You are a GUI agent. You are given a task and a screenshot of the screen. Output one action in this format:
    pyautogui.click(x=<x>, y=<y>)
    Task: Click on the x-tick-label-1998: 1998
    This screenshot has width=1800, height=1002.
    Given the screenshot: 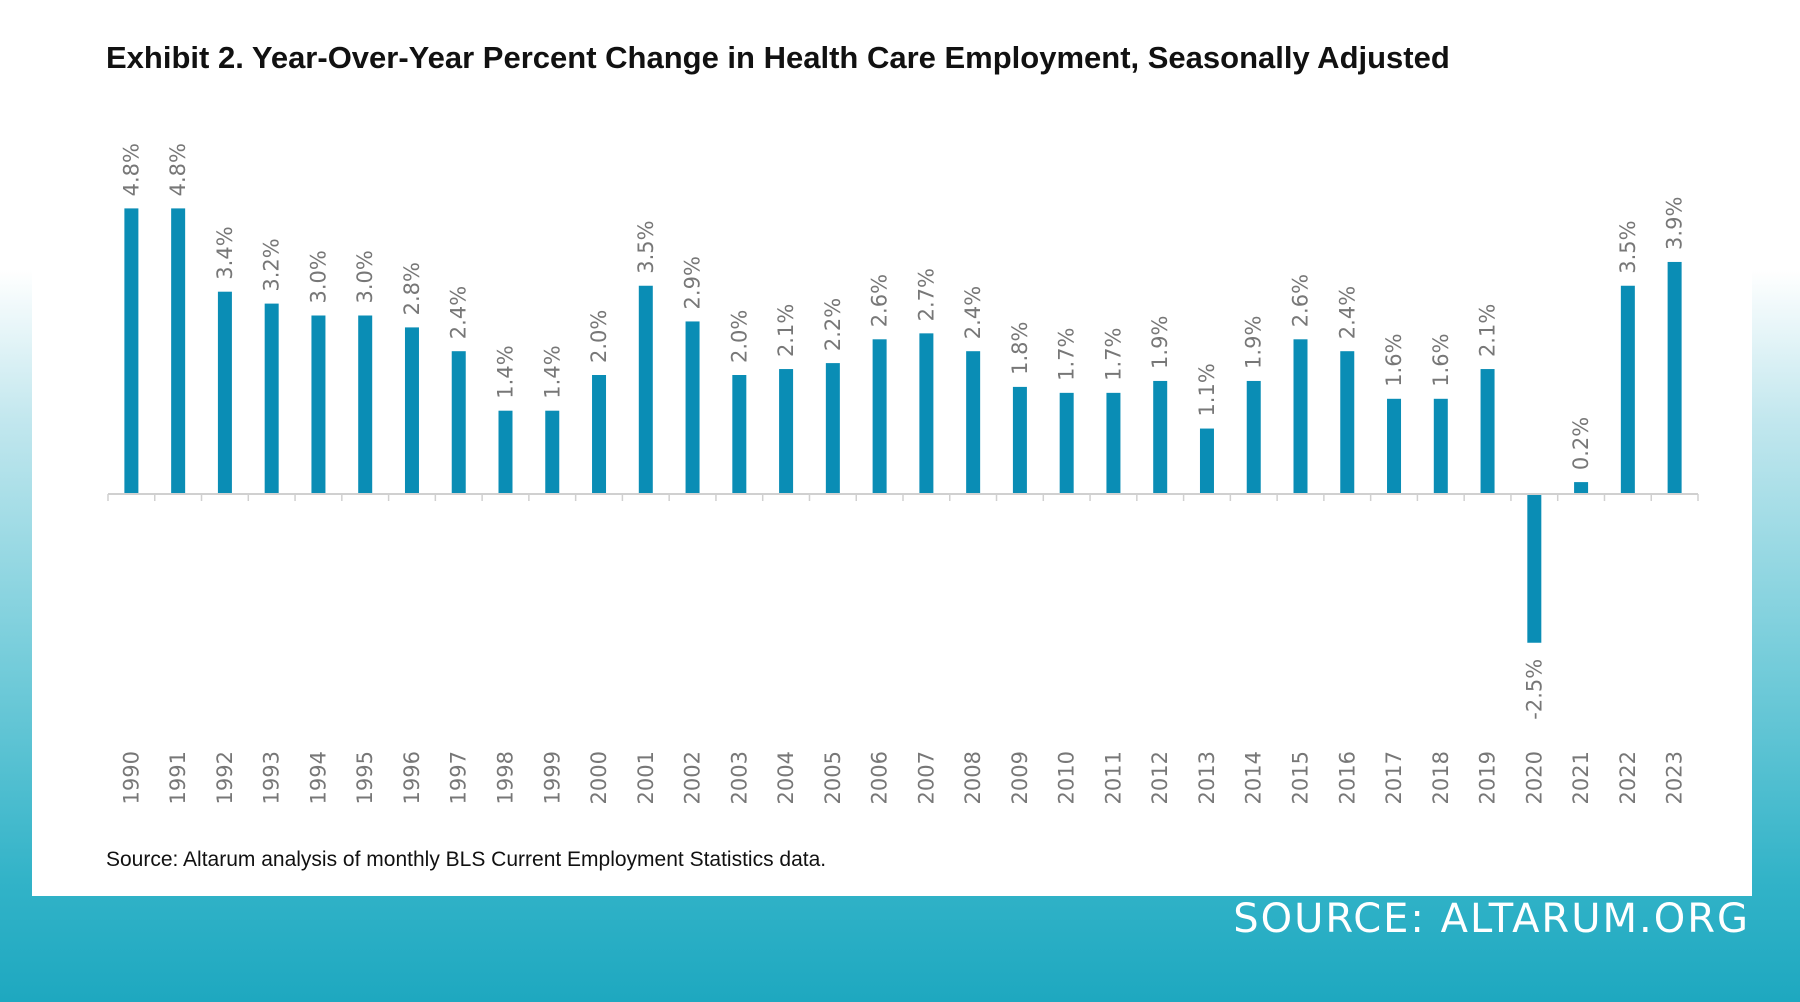 What is the action you would take?
    pyautogui.click(x=506, y=777)
    